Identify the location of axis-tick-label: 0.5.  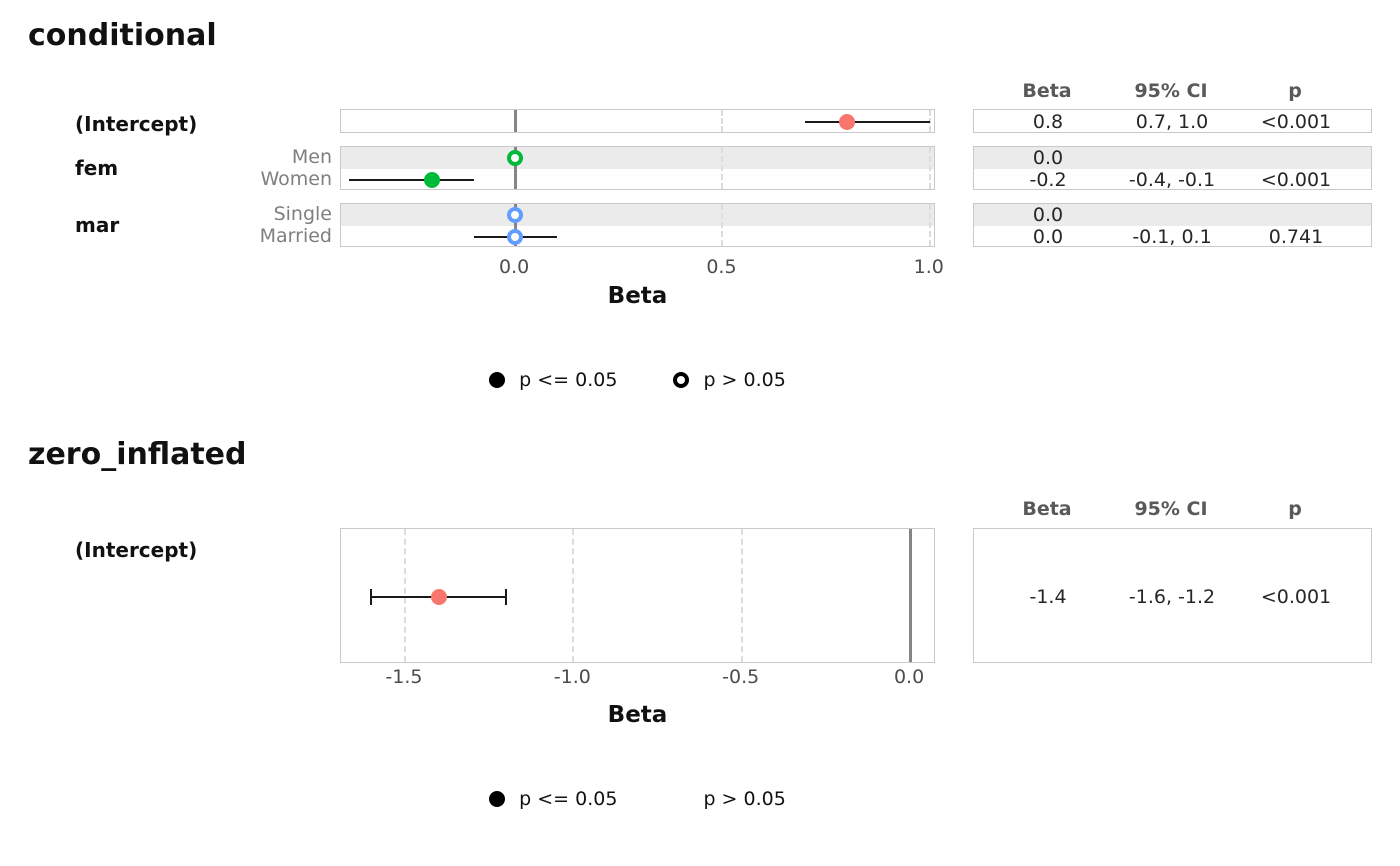
(721, 267).